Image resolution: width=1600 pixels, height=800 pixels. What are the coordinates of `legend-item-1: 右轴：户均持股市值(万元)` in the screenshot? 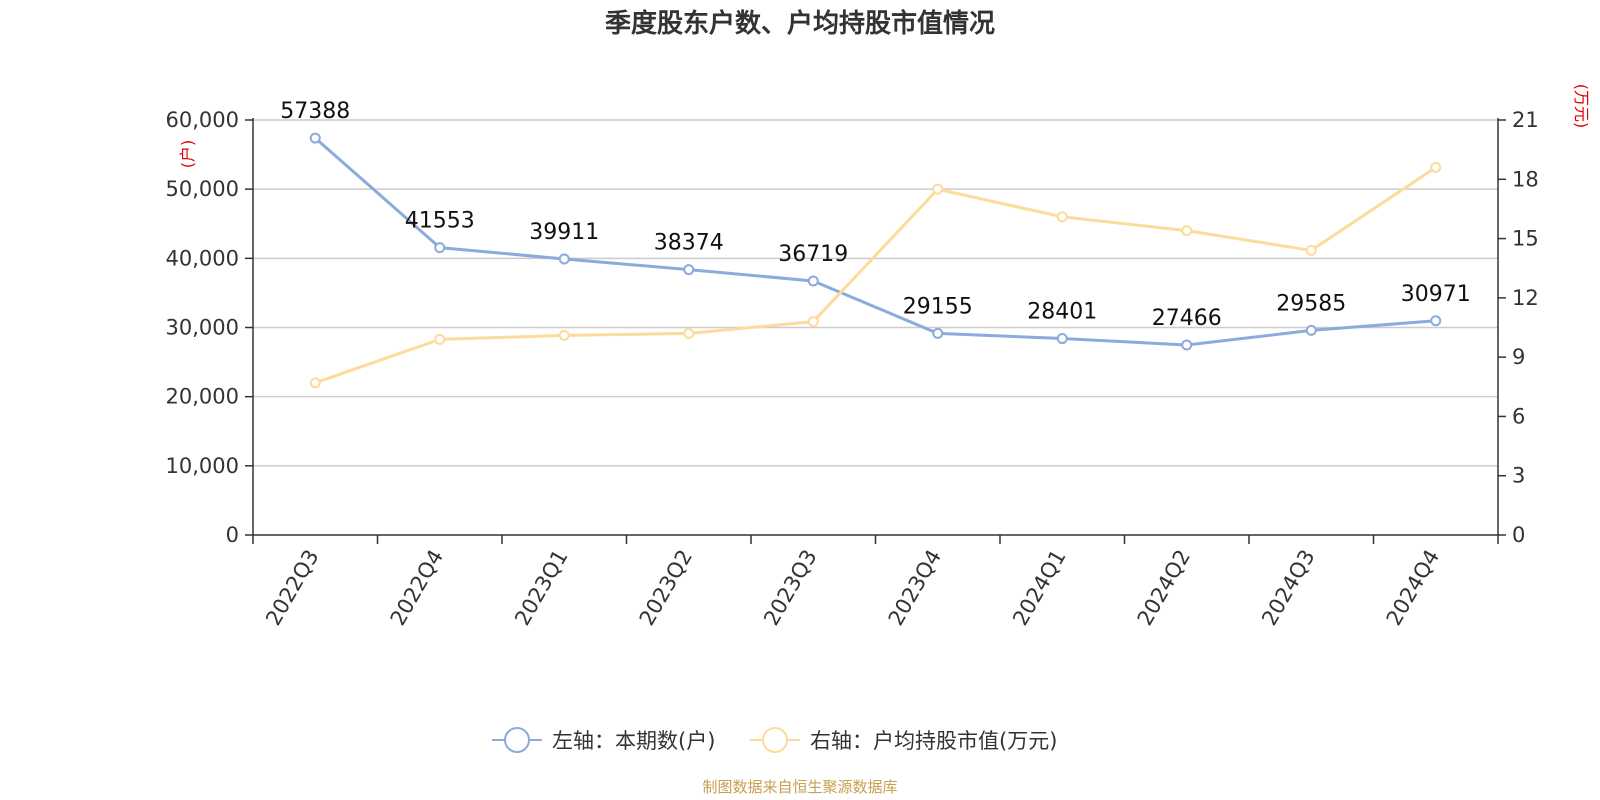 It's located at (903, 740).